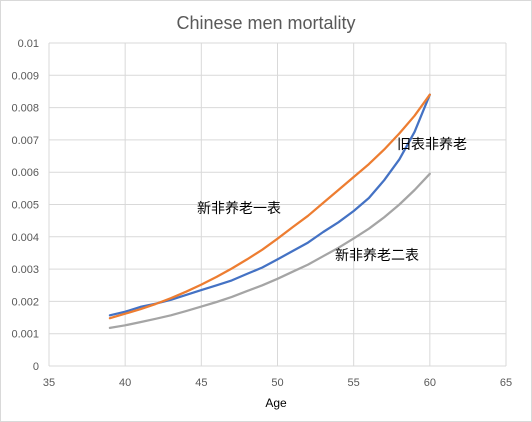  What do you see at coordinates (125, 383) in the screenshot?
I see `x-tick-label: 40` at bounding box center [125, 383].